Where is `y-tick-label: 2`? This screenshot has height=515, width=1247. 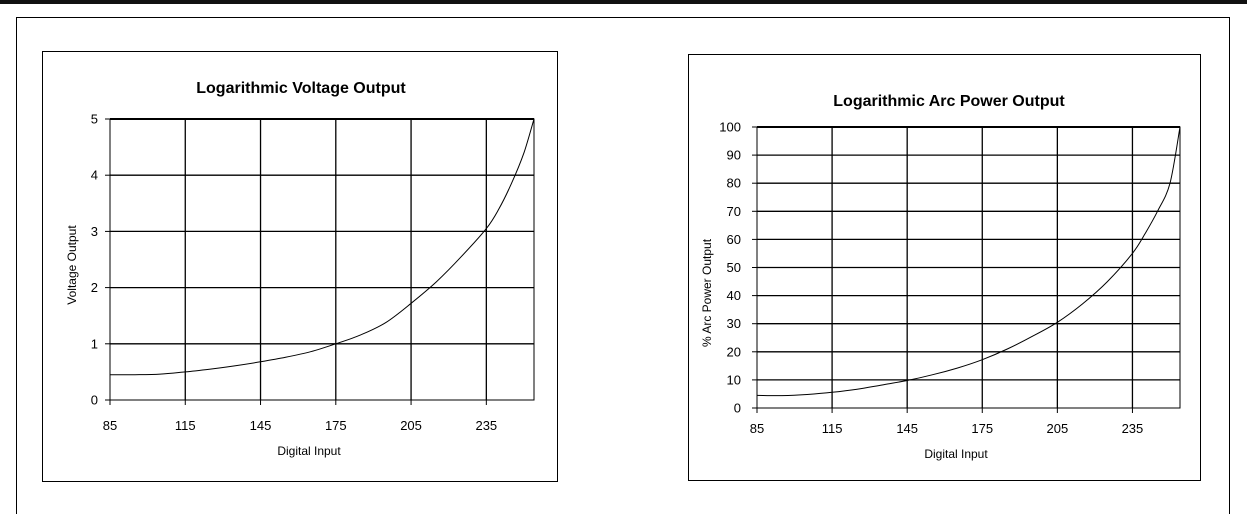 y-tick-label: 2 is located at coordinates (94, 287).